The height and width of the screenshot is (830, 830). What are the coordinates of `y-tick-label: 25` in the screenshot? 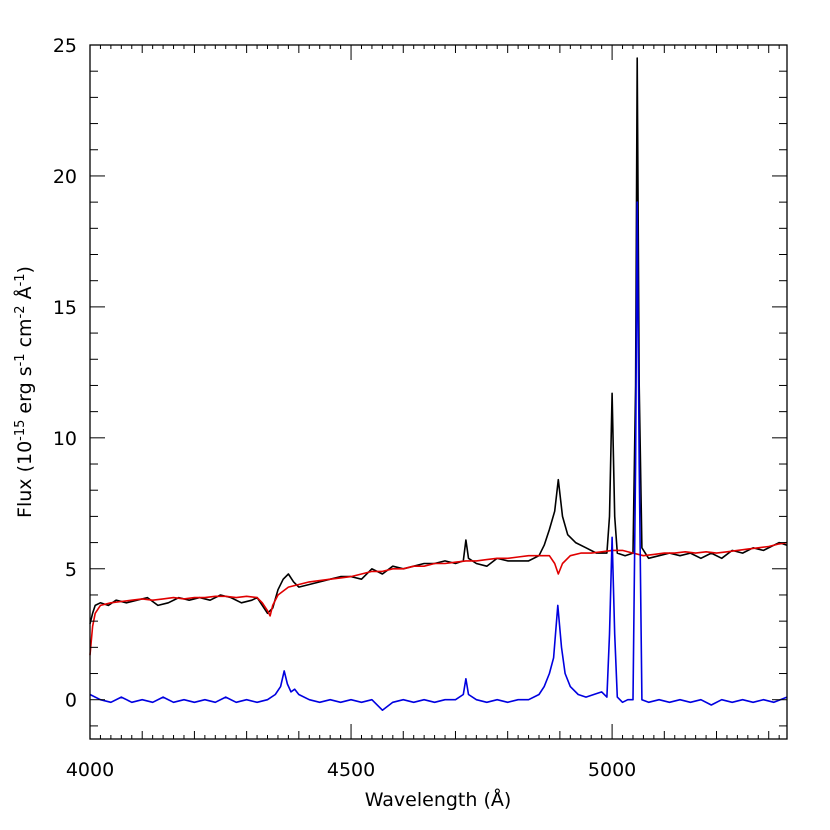 It's located at (65, 46).